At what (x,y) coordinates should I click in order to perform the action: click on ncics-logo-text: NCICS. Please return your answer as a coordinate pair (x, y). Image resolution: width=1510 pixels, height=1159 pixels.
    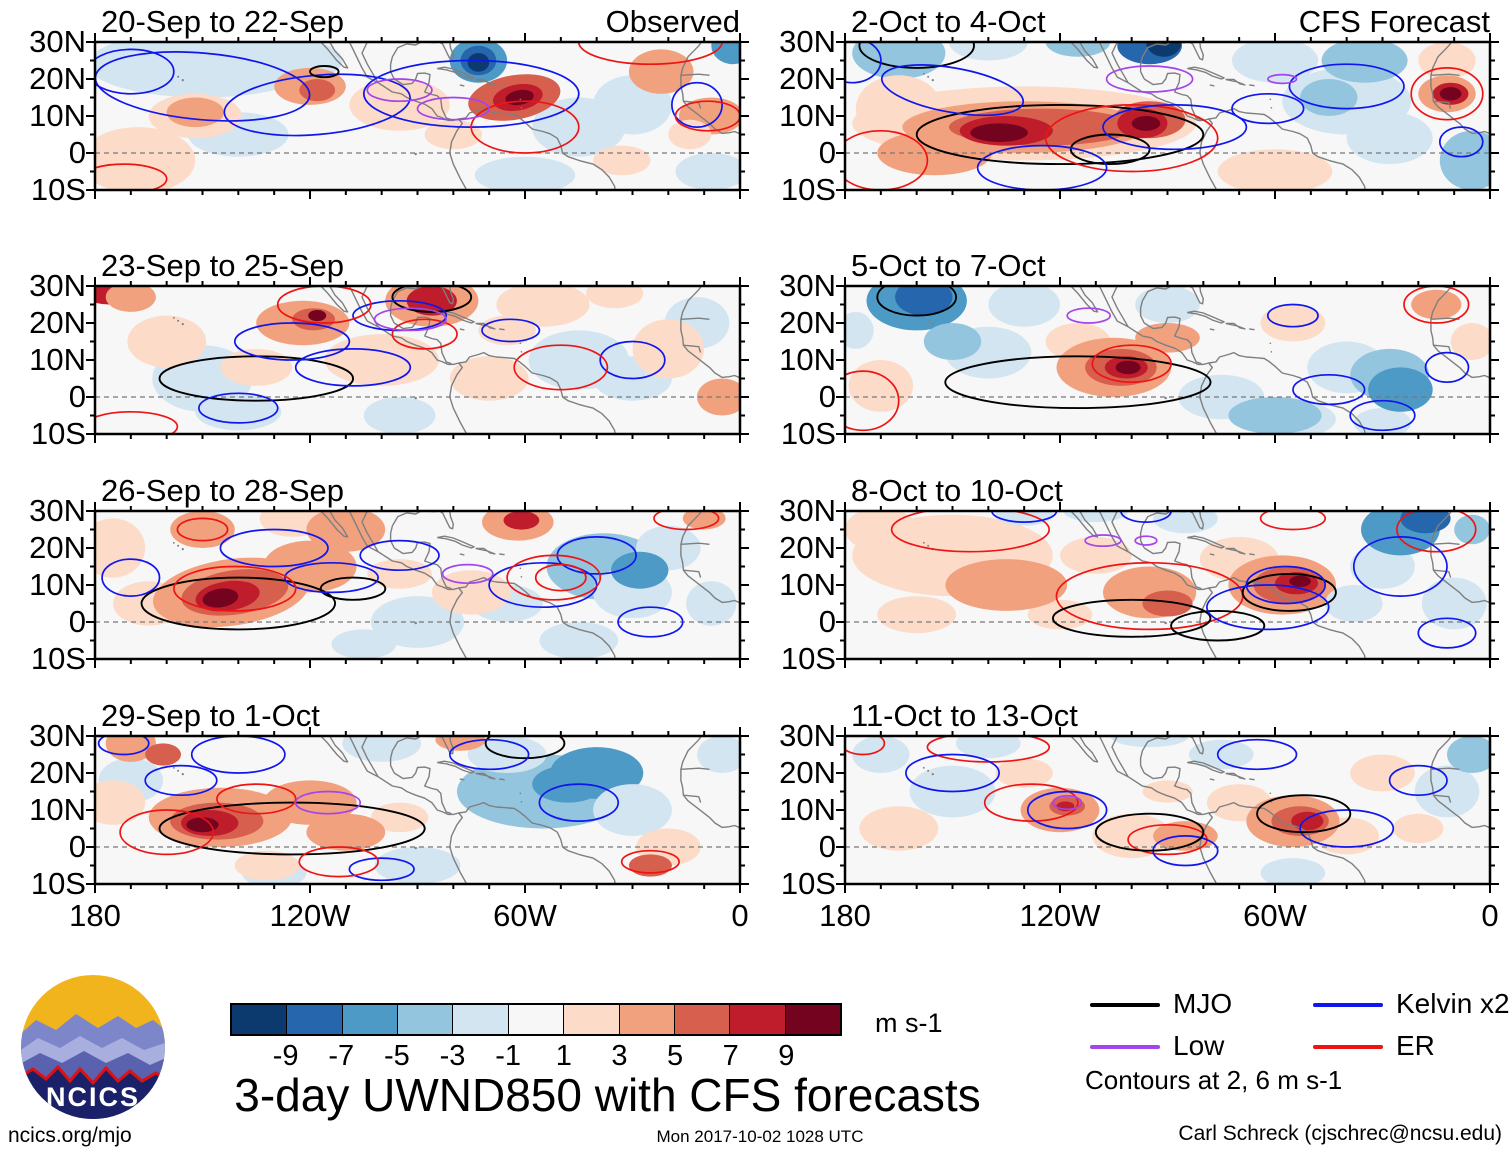
    Looking at the image, I should click on (93, 1097).